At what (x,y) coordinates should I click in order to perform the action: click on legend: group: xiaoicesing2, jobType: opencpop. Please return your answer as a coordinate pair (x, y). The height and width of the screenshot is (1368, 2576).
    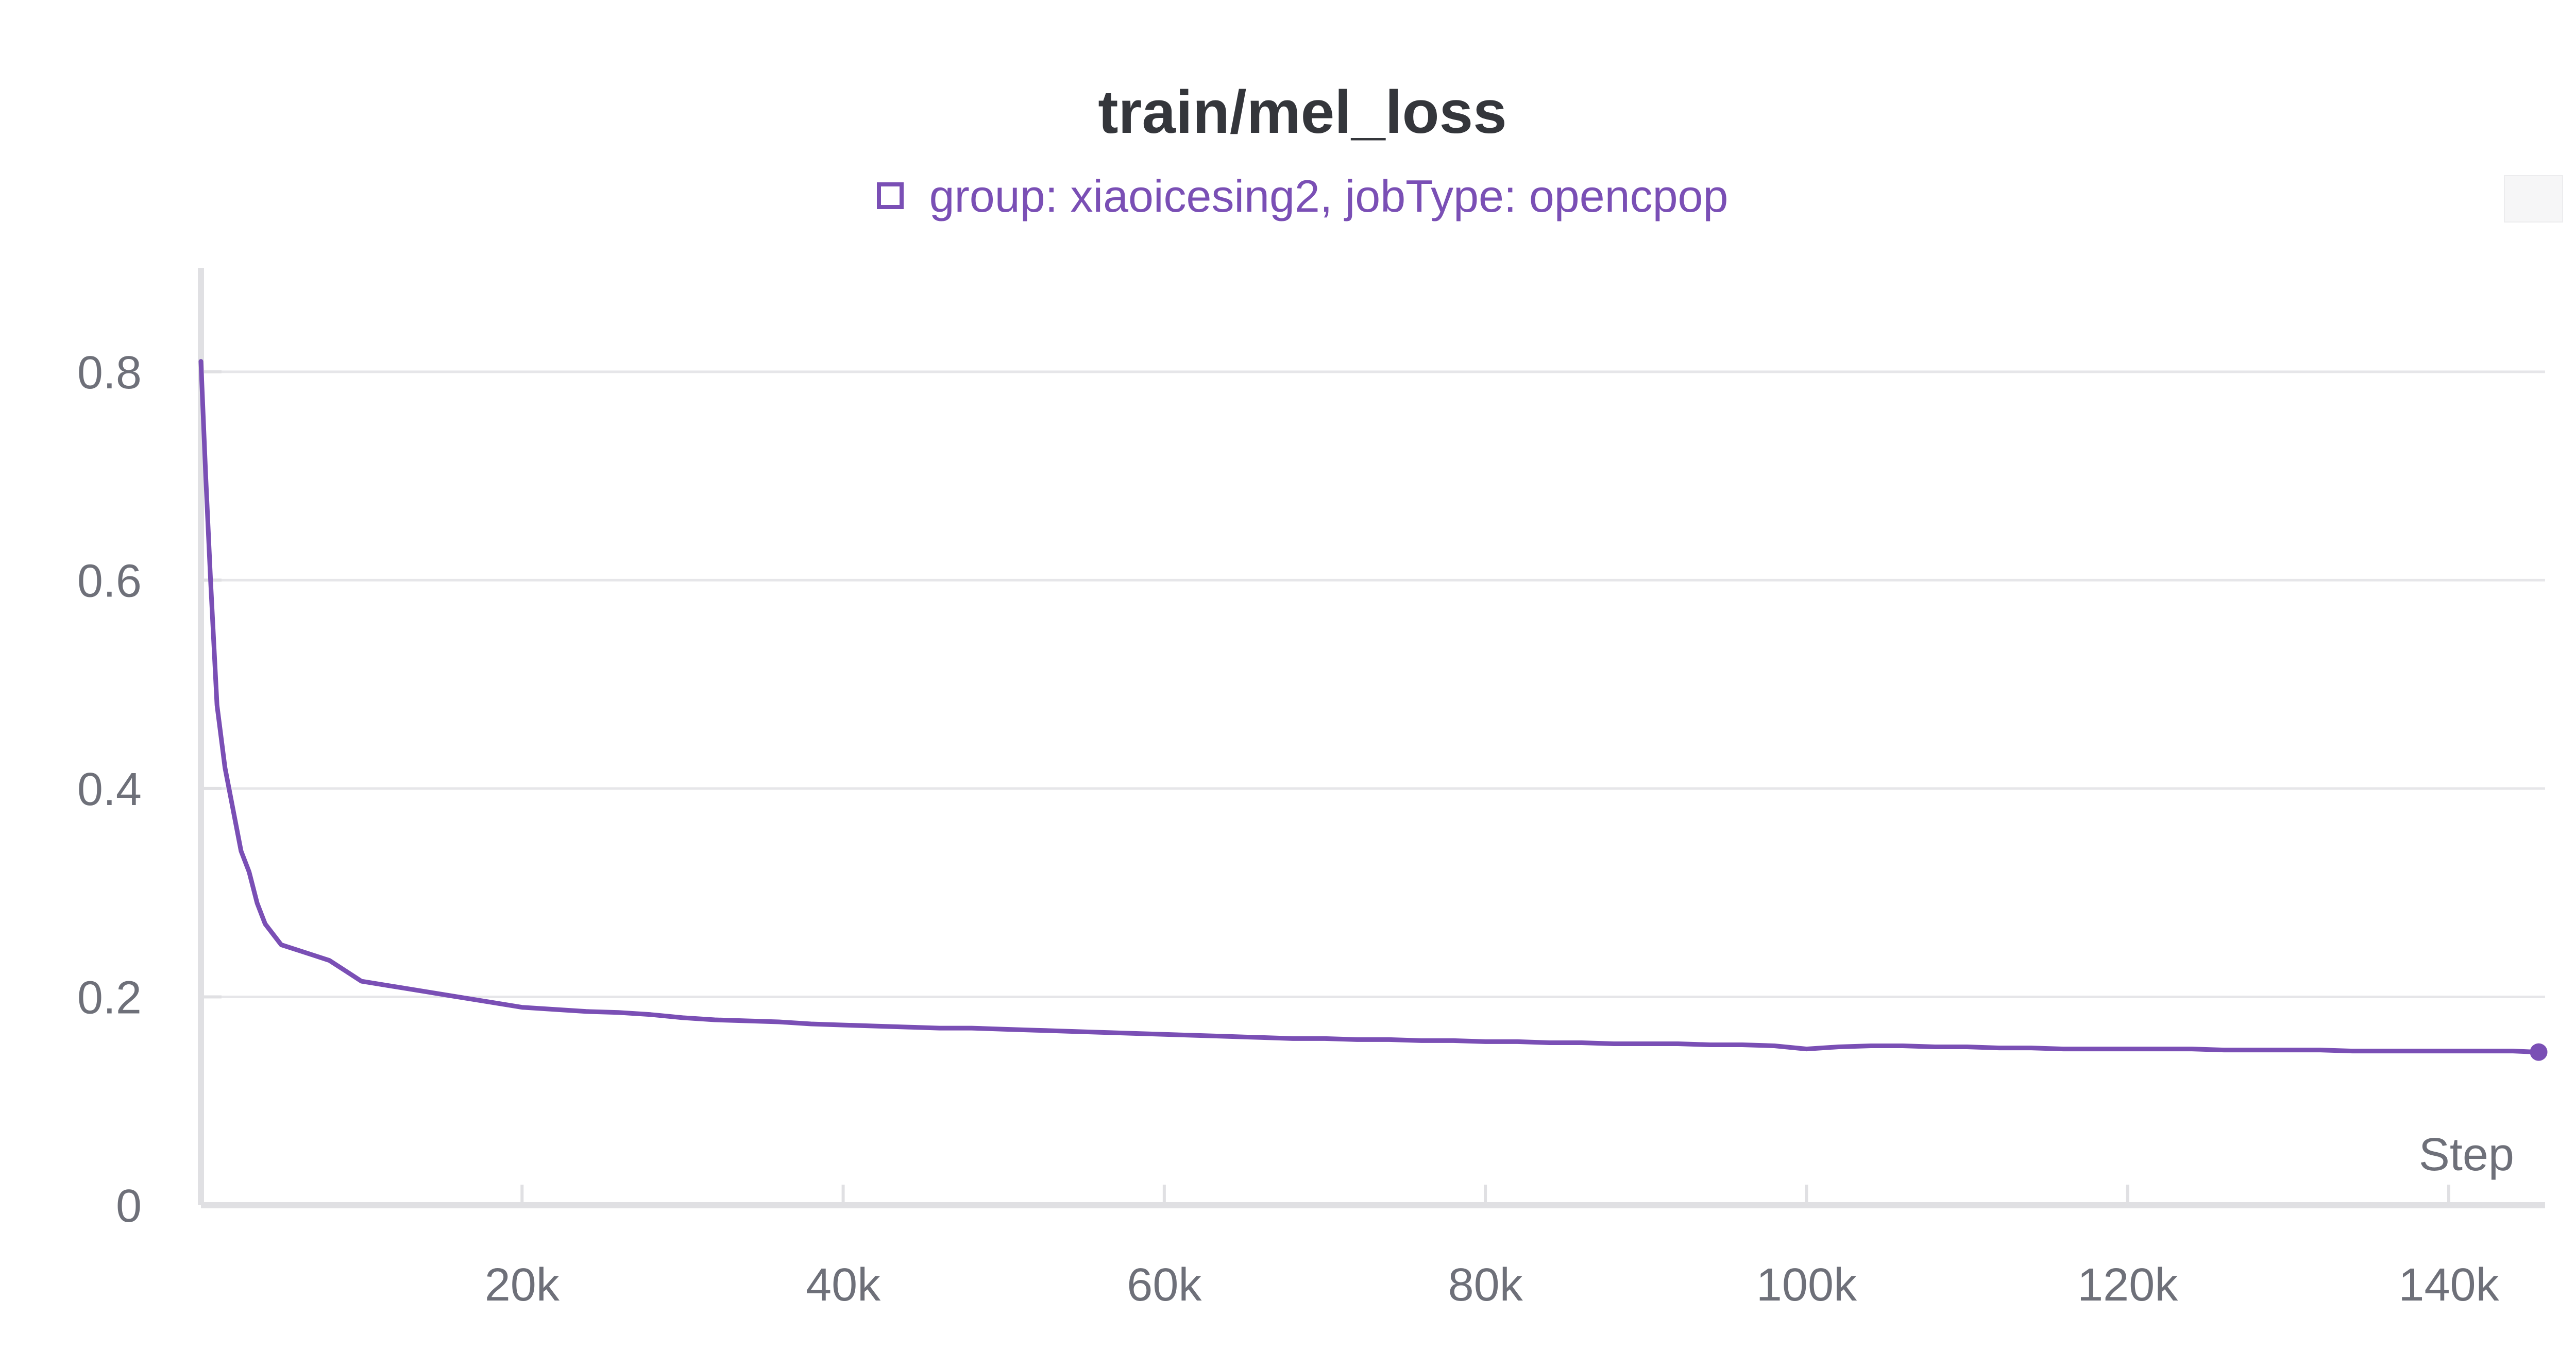
    Looking at the image, I should click on (1288, 196).